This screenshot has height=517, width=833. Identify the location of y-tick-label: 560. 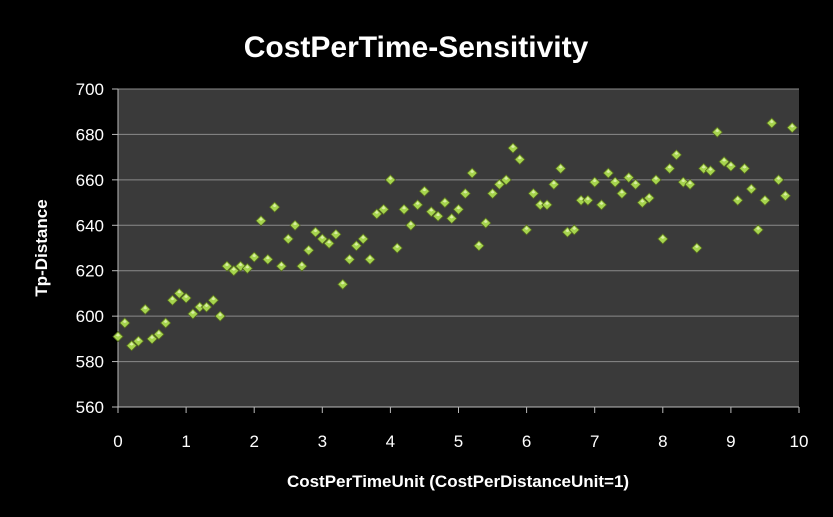
(90, 407).